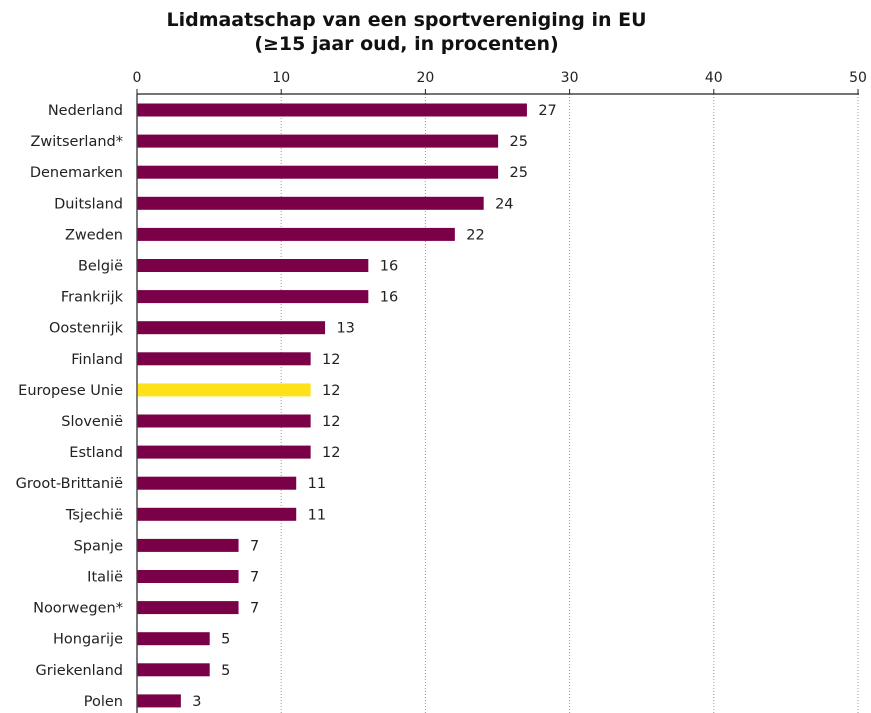 This screenshot has height=713, width=871. Describe the element at coordinates (570, 78) in the screenshot. I see `x-tick-label: 30` at that location.